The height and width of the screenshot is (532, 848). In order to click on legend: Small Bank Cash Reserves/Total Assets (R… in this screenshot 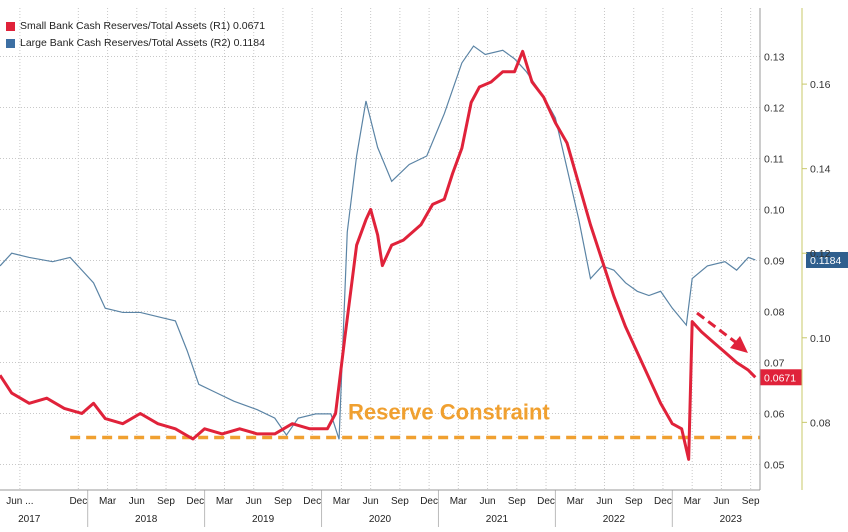, I will do `click(135, 35)`.